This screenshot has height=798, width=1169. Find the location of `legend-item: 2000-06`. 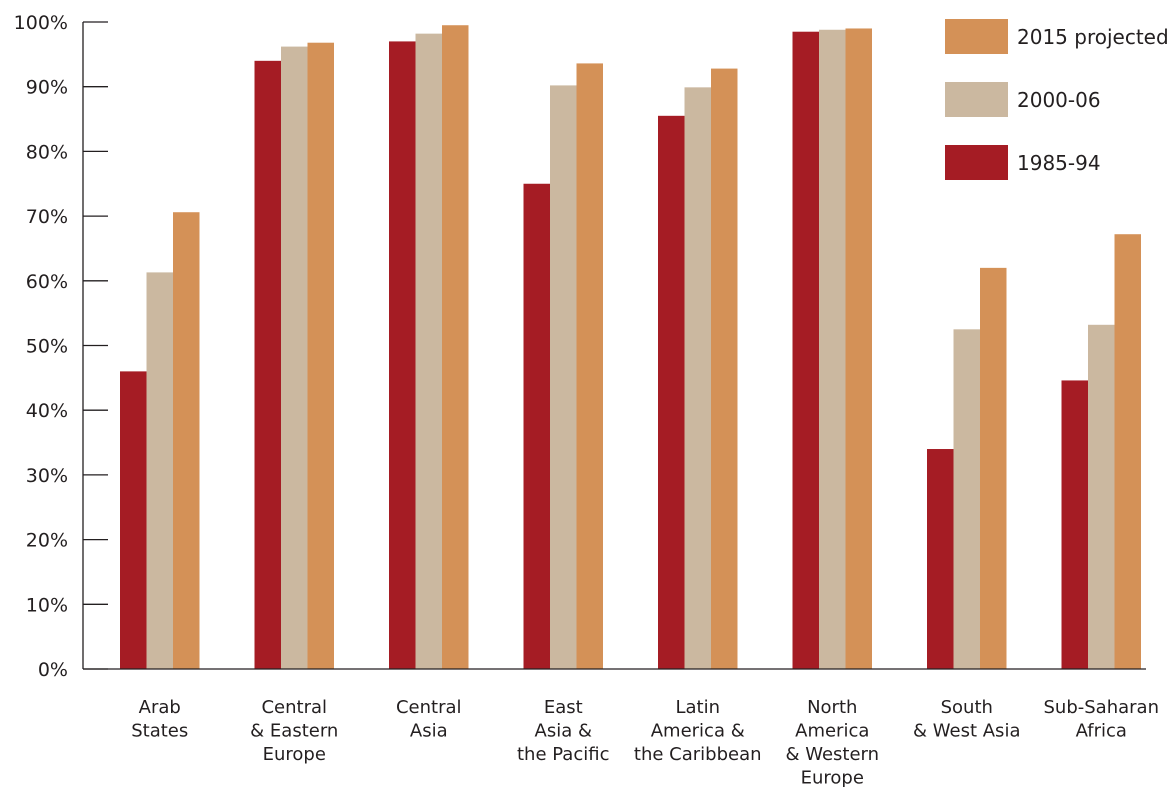

legend-item: 2000-06 is located at coordinates (1023, 99).